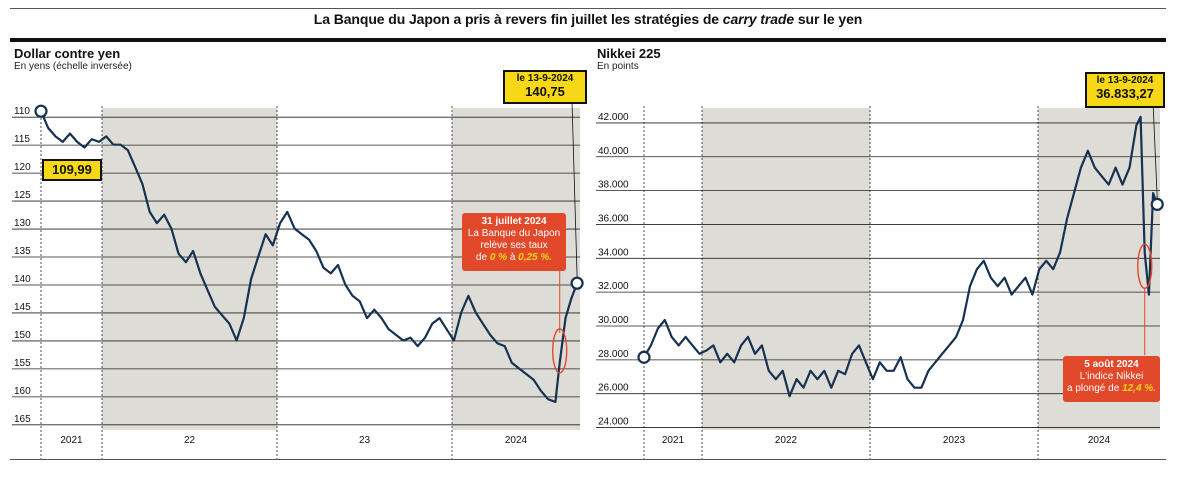 The image size is (1182, 477). Describe the element at coordinates (588, 8) in the screenshot. I see `top-rule` at that location.